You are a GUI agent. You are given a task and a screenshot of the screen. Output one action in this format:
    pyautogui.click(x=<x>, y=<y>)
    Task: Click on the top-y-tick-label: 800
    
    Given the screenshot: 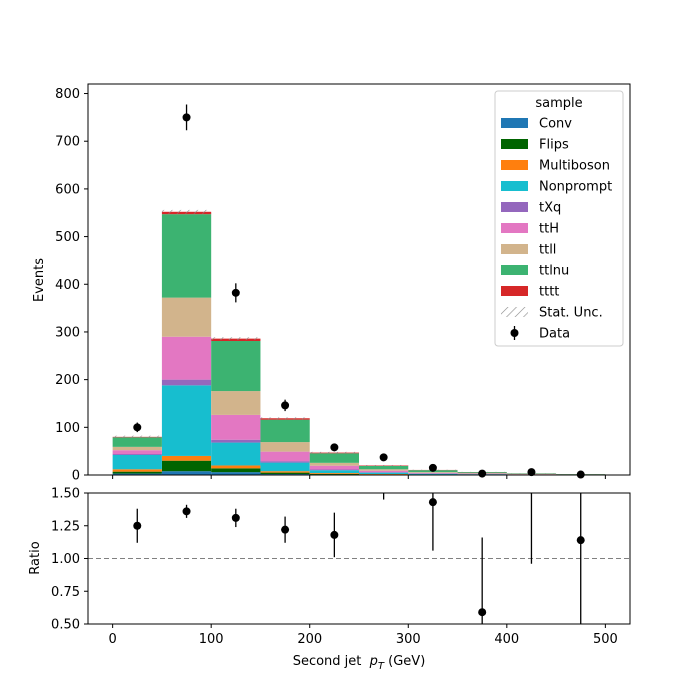 What is the action you would take?
    pyautogui.click(x=67, y=94)
    